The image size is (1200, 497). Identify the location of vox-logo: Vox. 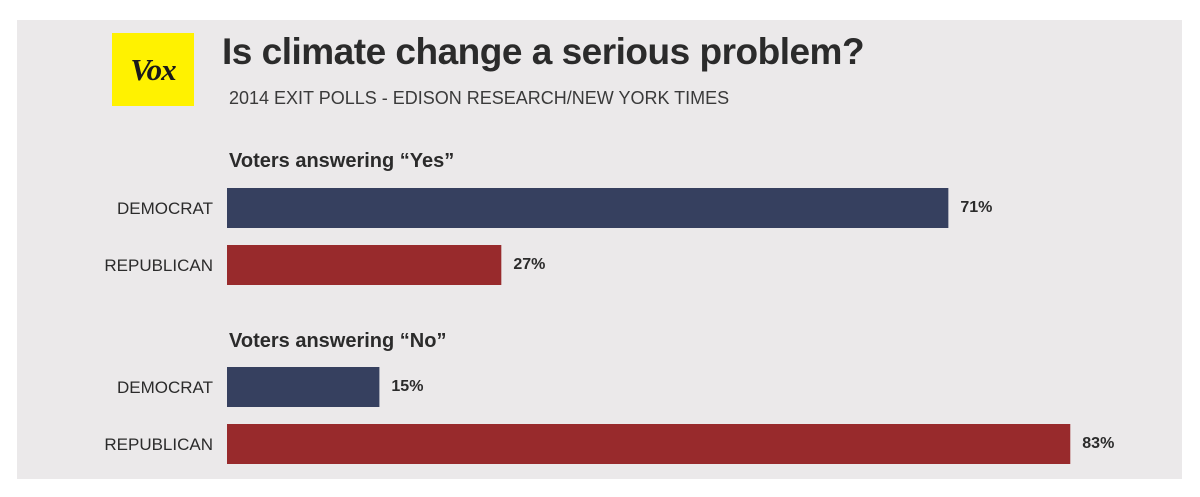
(153, 69).